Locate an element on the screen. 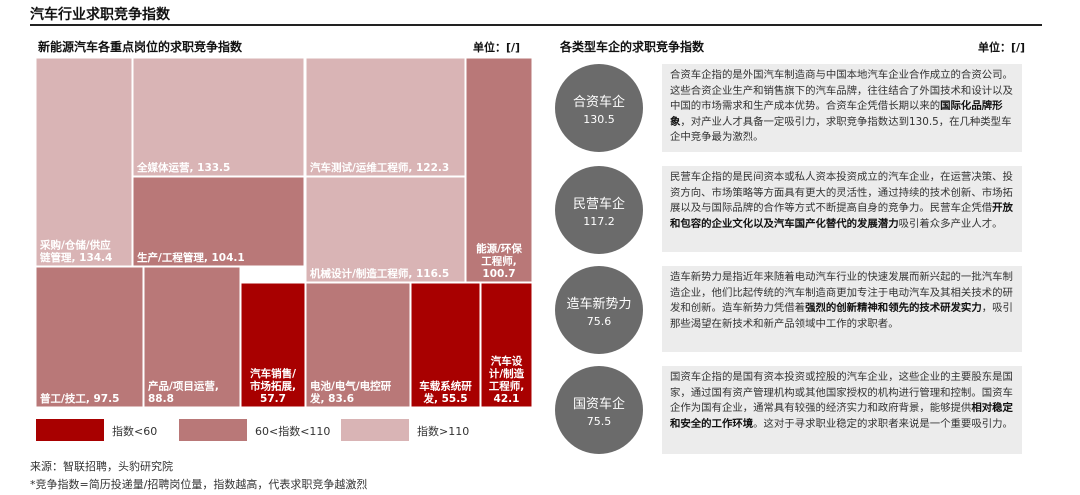 This screenshot has height=495, width=1080. bubble-name: 造车新势力 is located at coordinates (599, 304).